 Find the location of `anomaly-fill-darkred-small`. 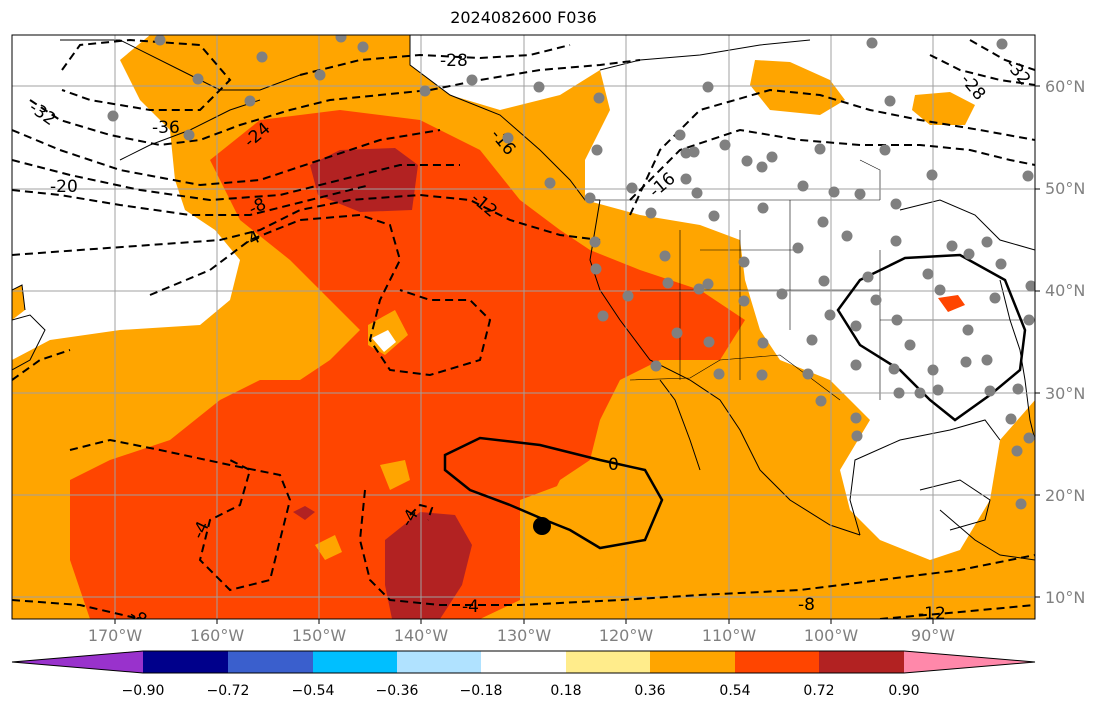

anomaly-fill-darkred-small is located at coordinates (304, 513).